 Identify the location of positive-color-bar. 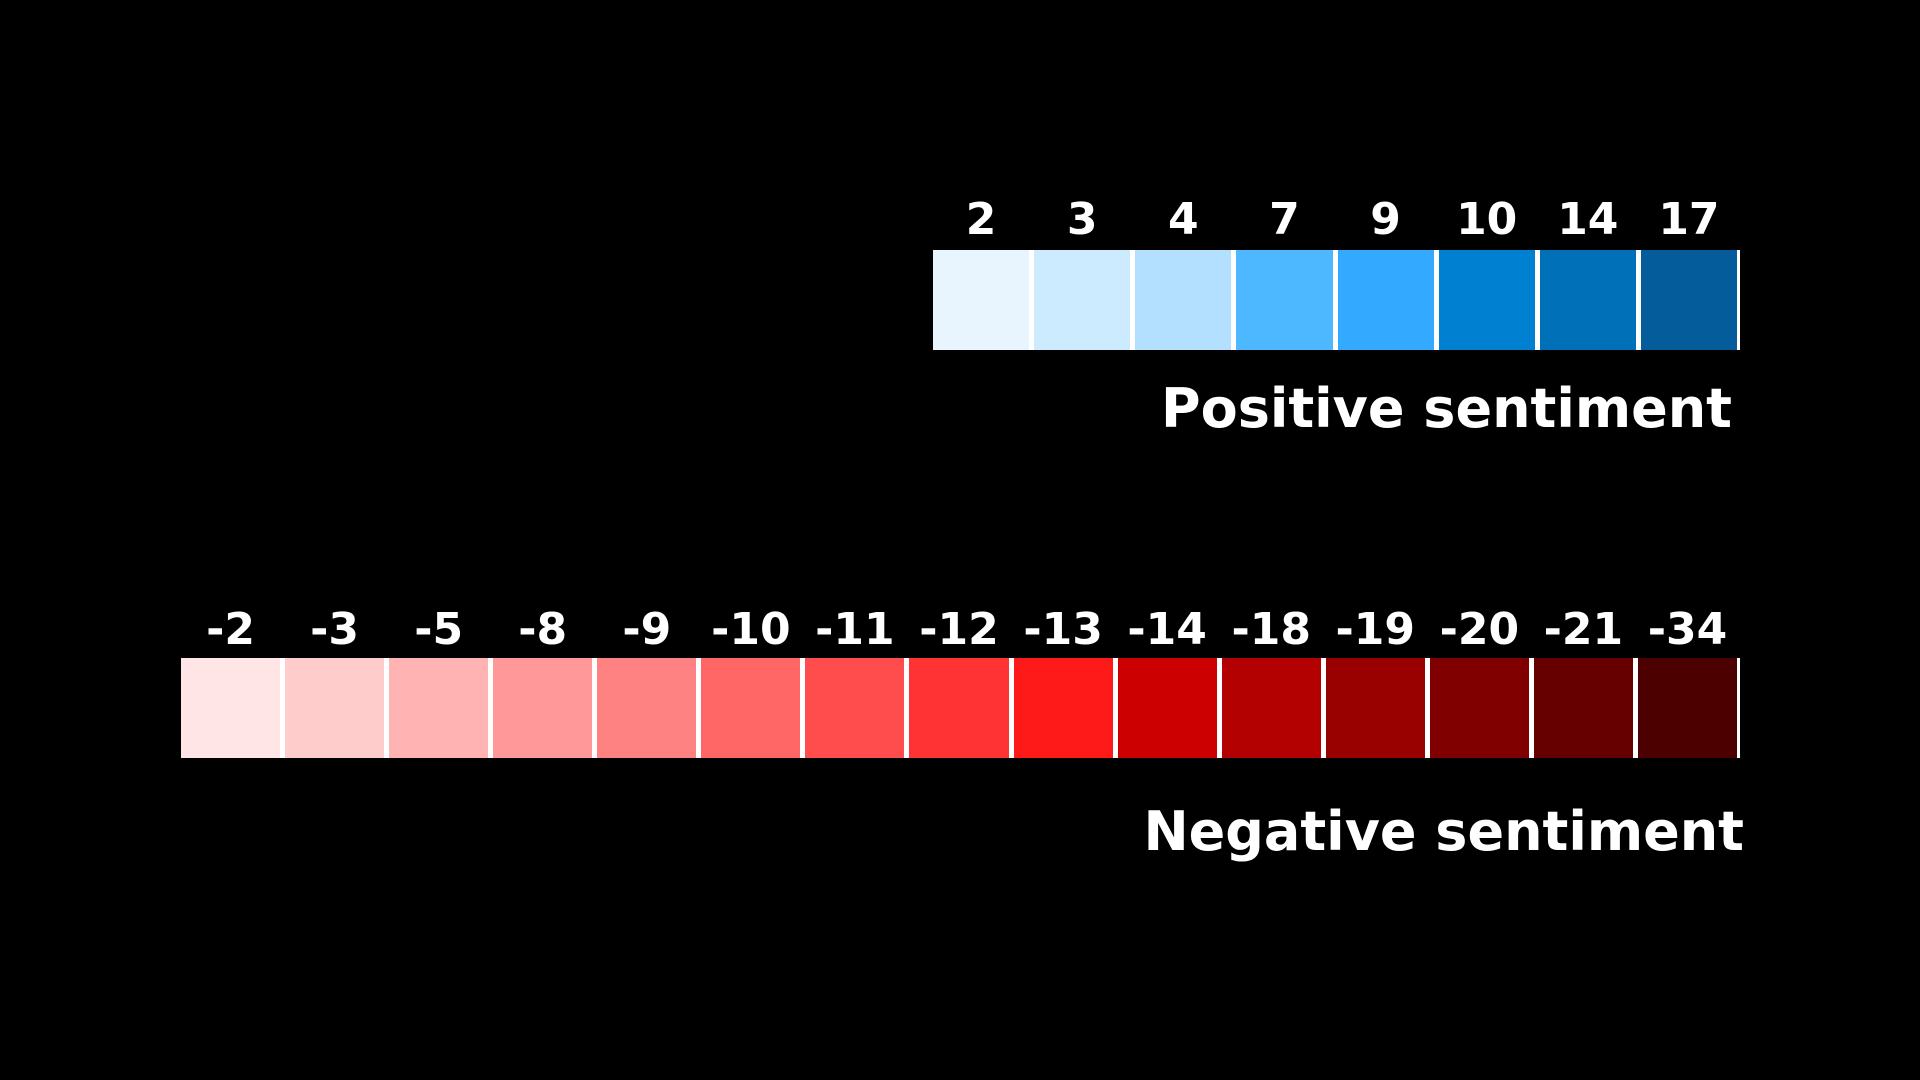
(1336, 300).